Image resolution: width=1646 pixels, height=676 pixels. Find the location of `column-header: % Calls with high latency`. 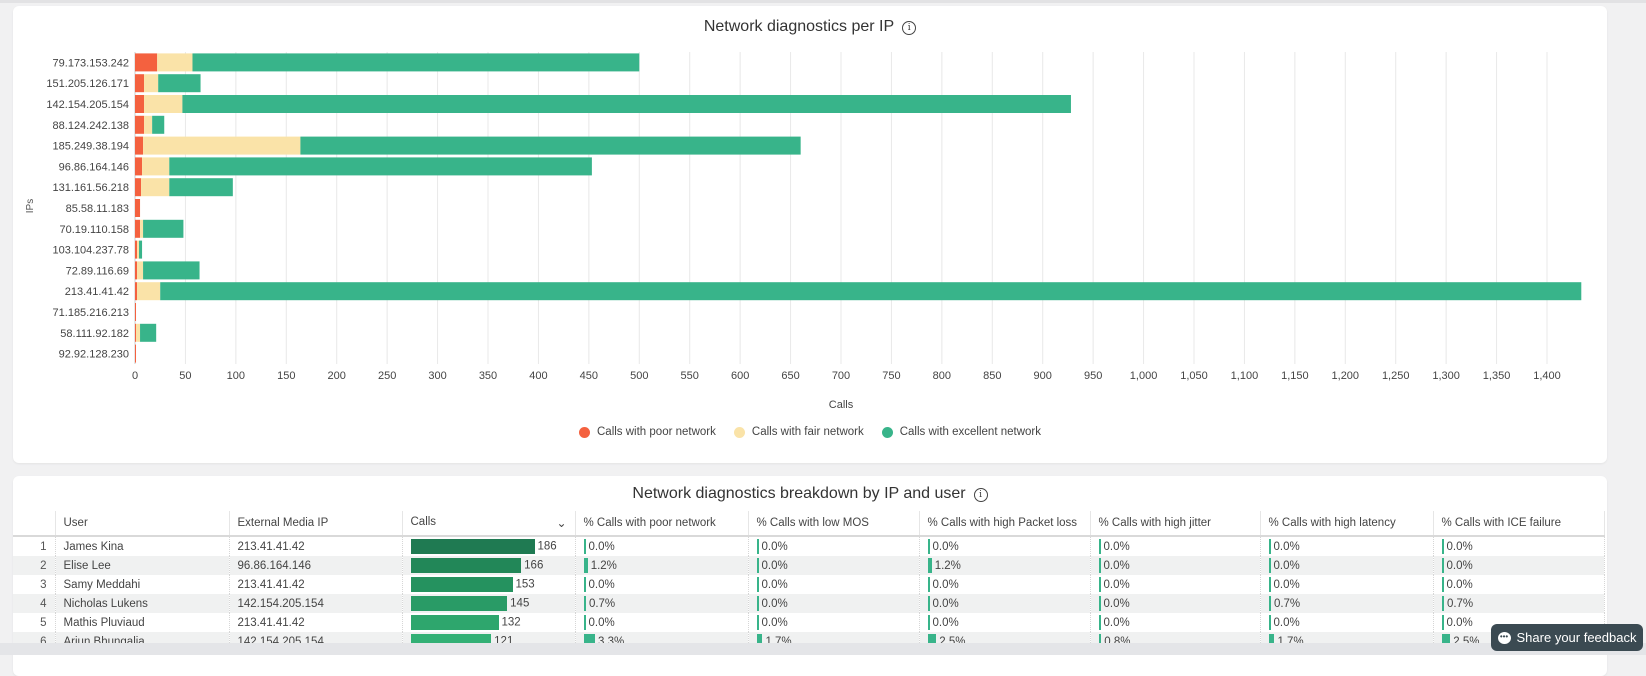

column-header: % Calls with high latency is located at coordinates (1347, 524).